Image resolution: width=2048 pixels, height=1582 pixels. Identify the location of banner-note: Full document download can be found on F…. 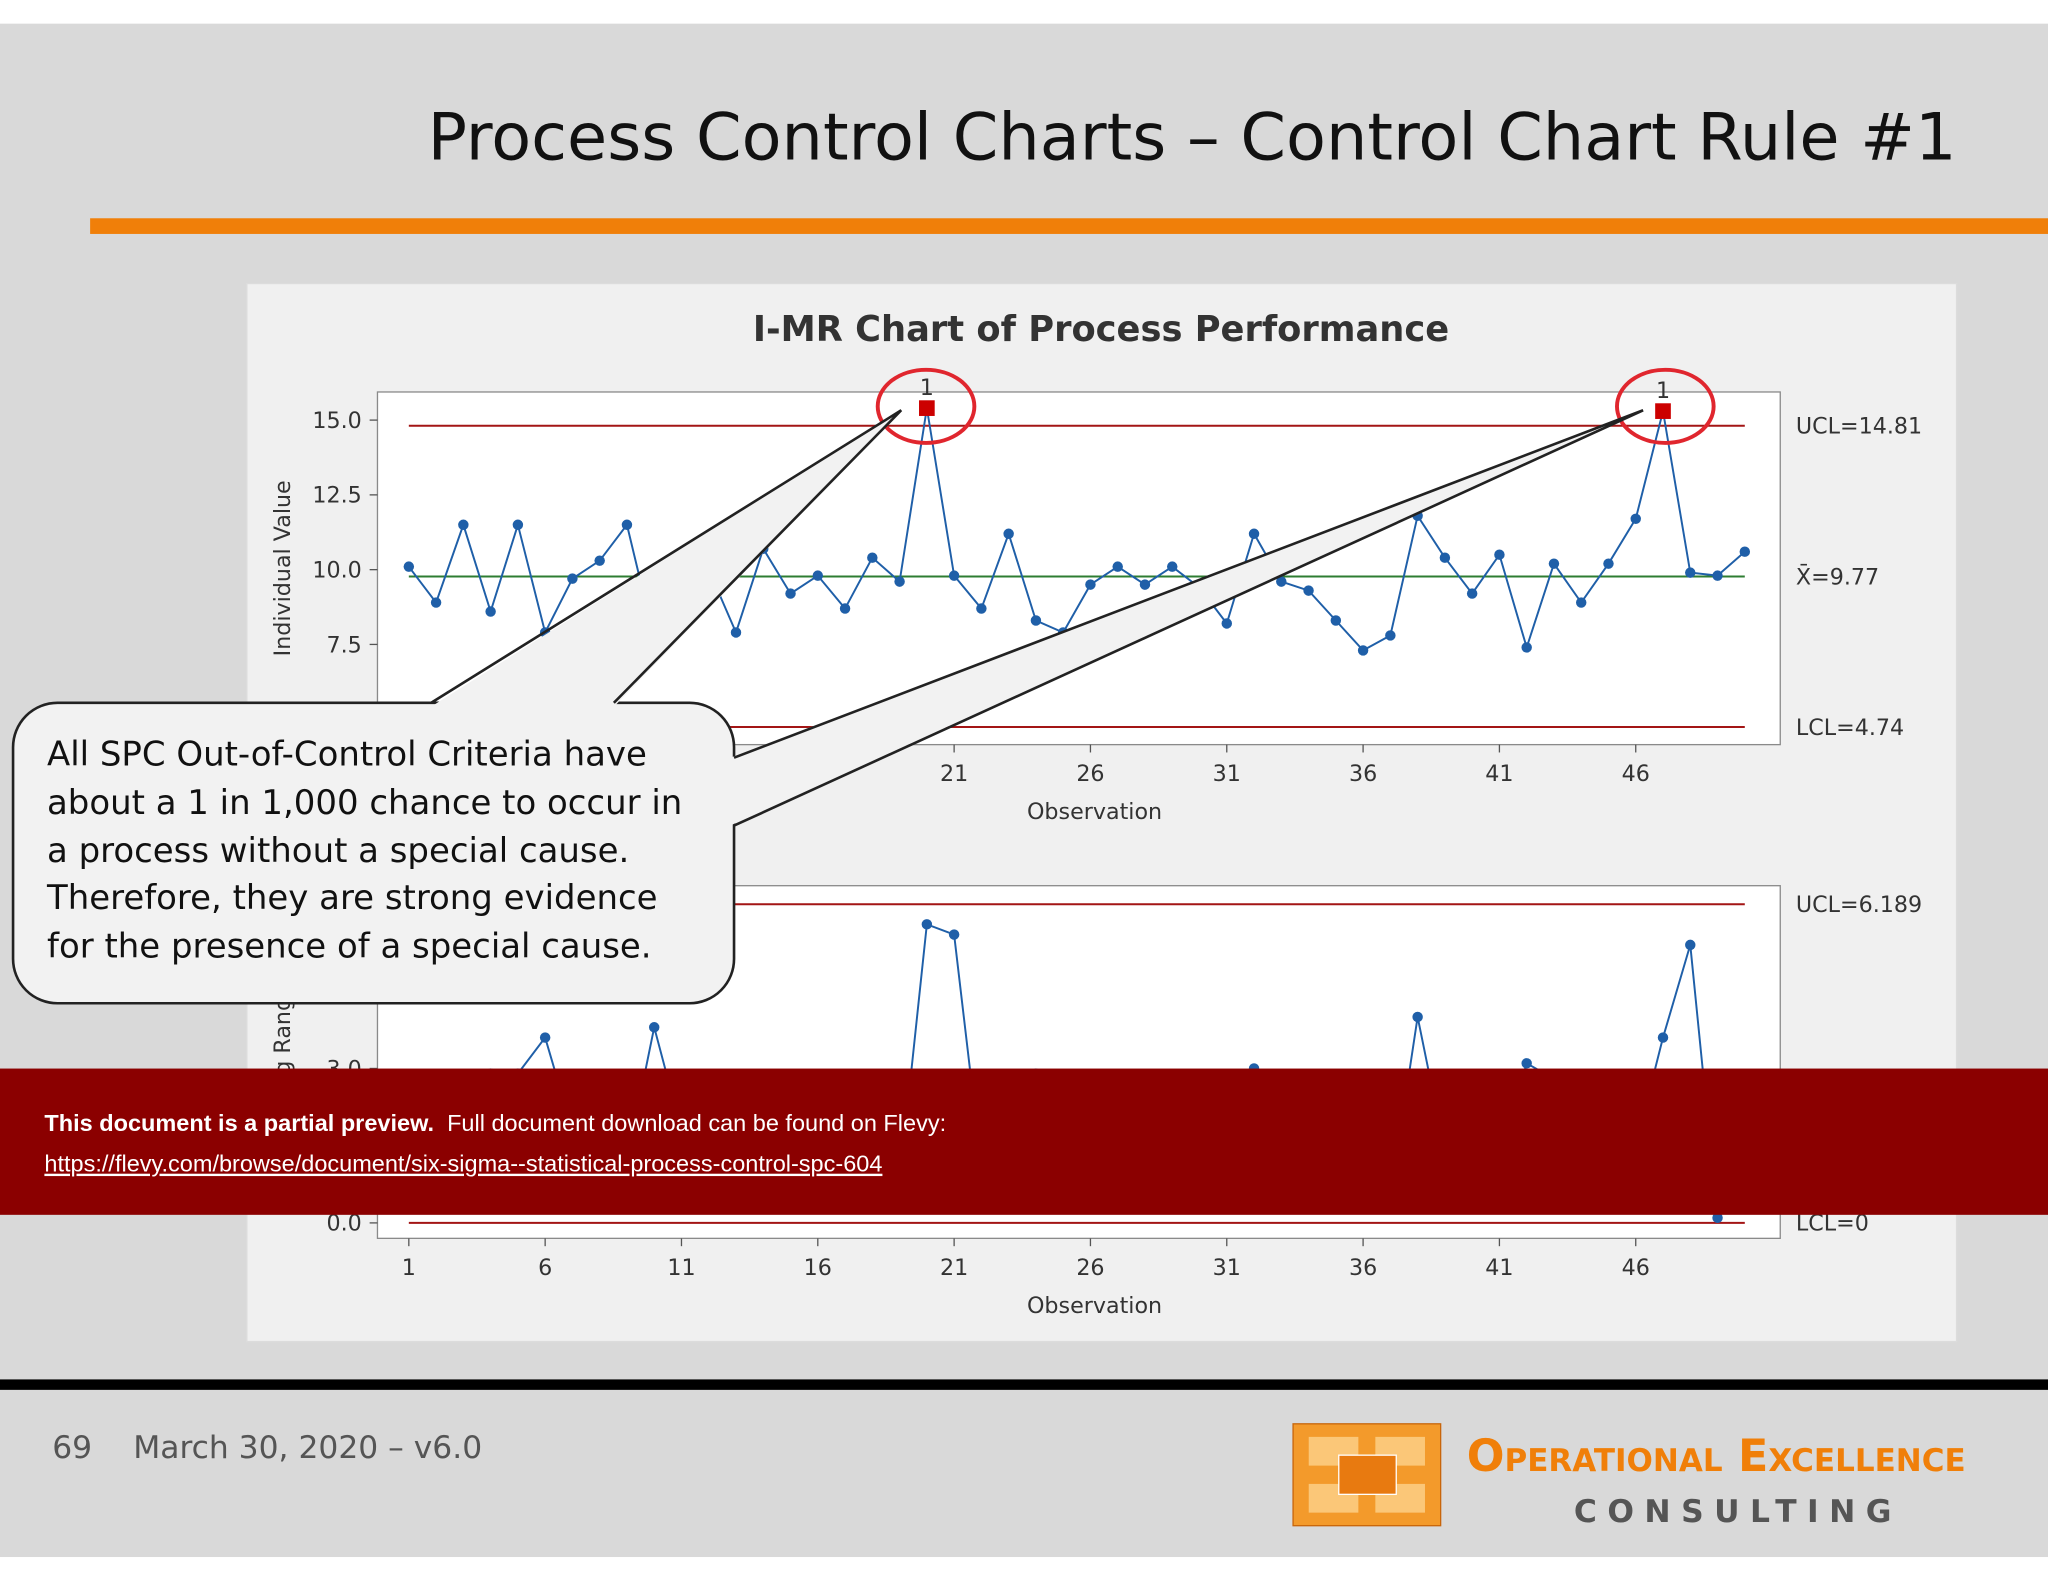
(696, 1123).